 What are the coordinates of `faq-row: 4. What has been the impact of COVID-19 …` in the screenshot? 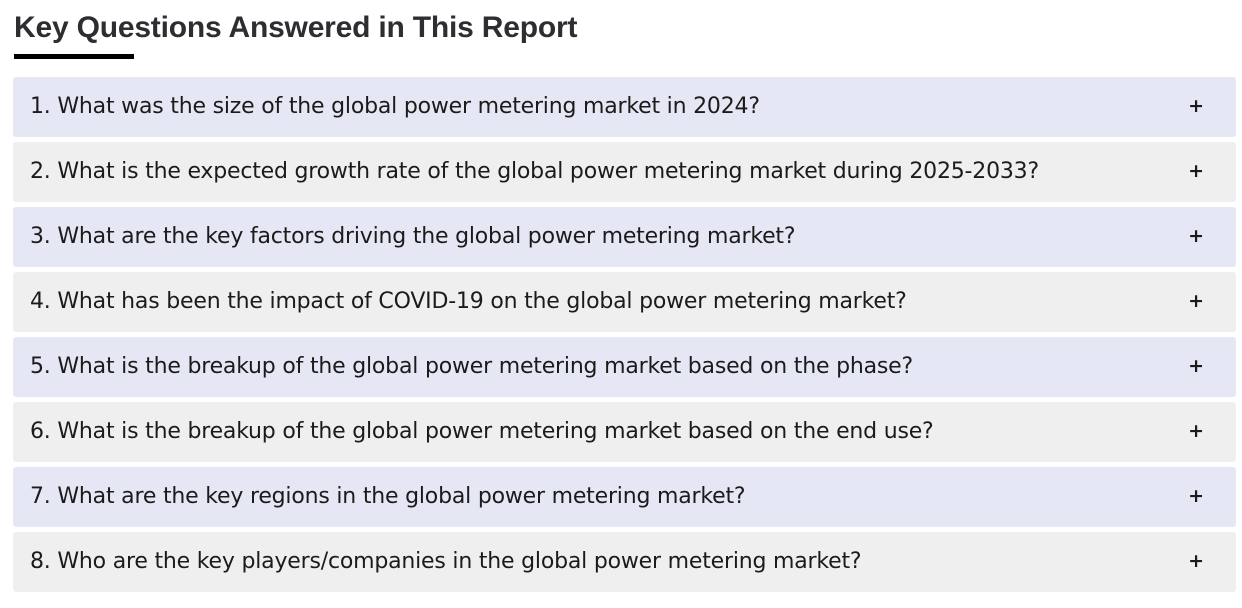 It's located at (624, 301).